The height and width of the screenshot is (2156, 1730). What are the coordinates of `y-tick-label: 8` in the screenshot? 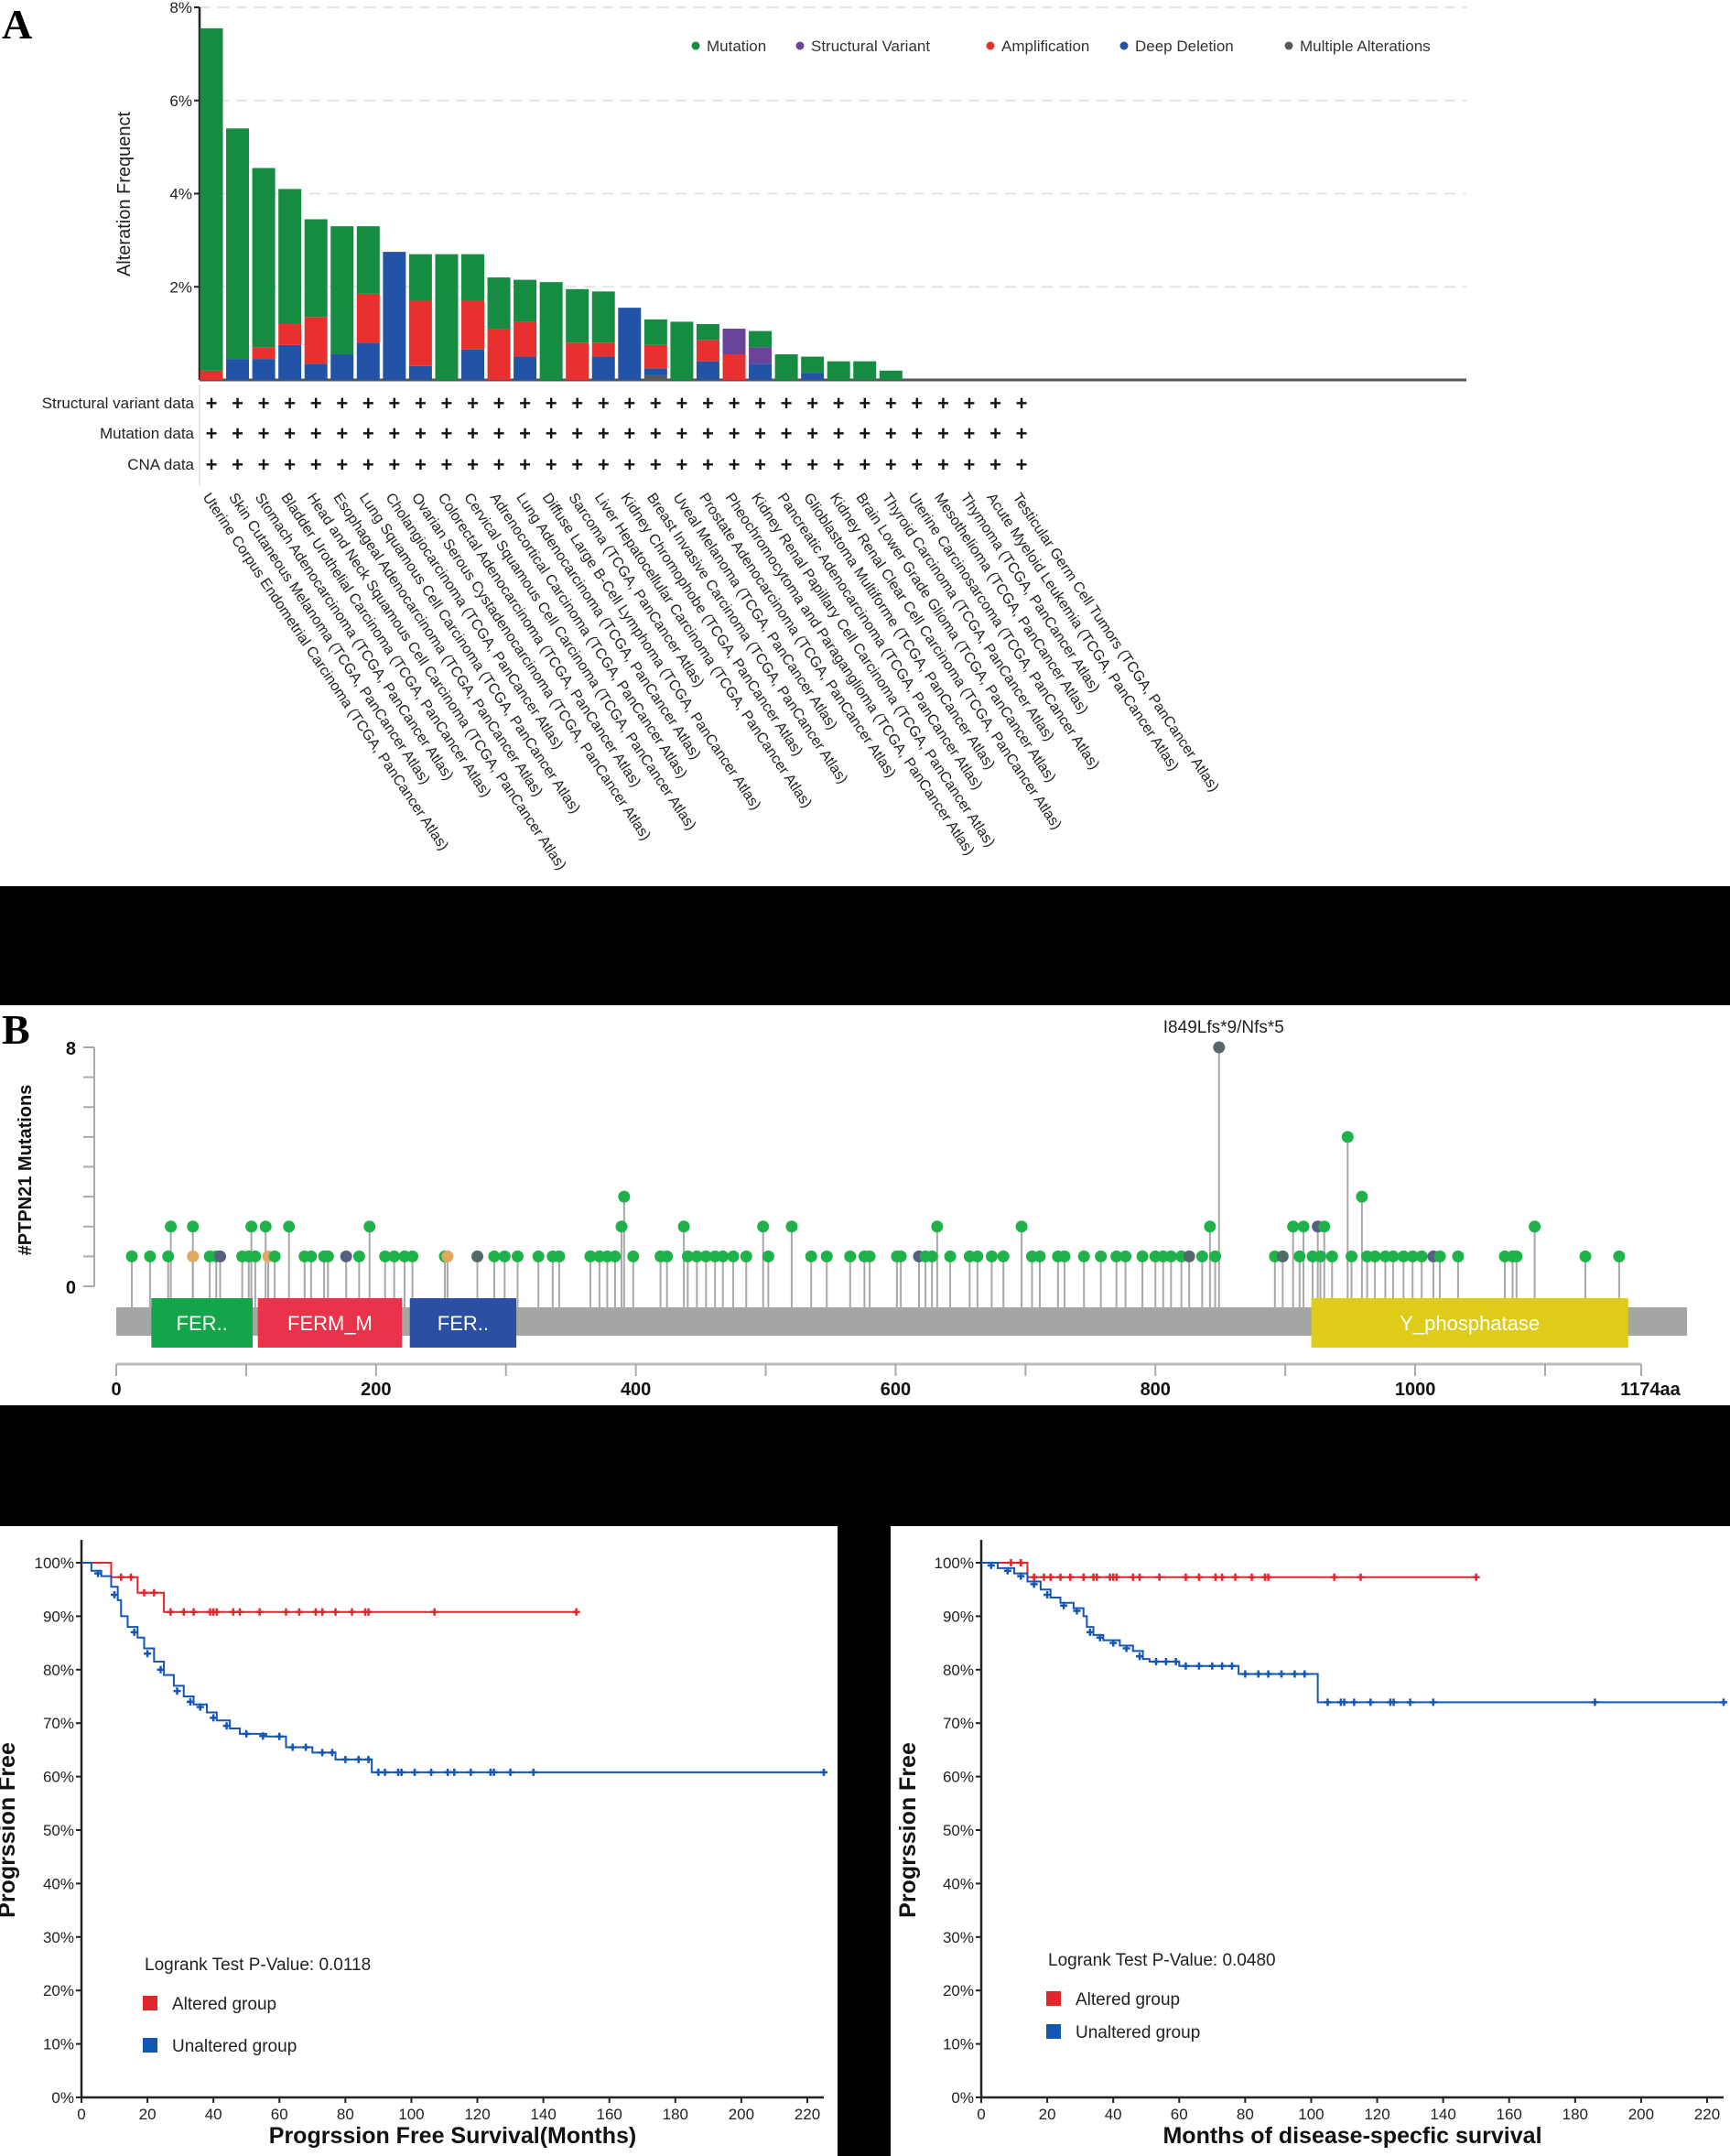 It's located at (71, 1049).